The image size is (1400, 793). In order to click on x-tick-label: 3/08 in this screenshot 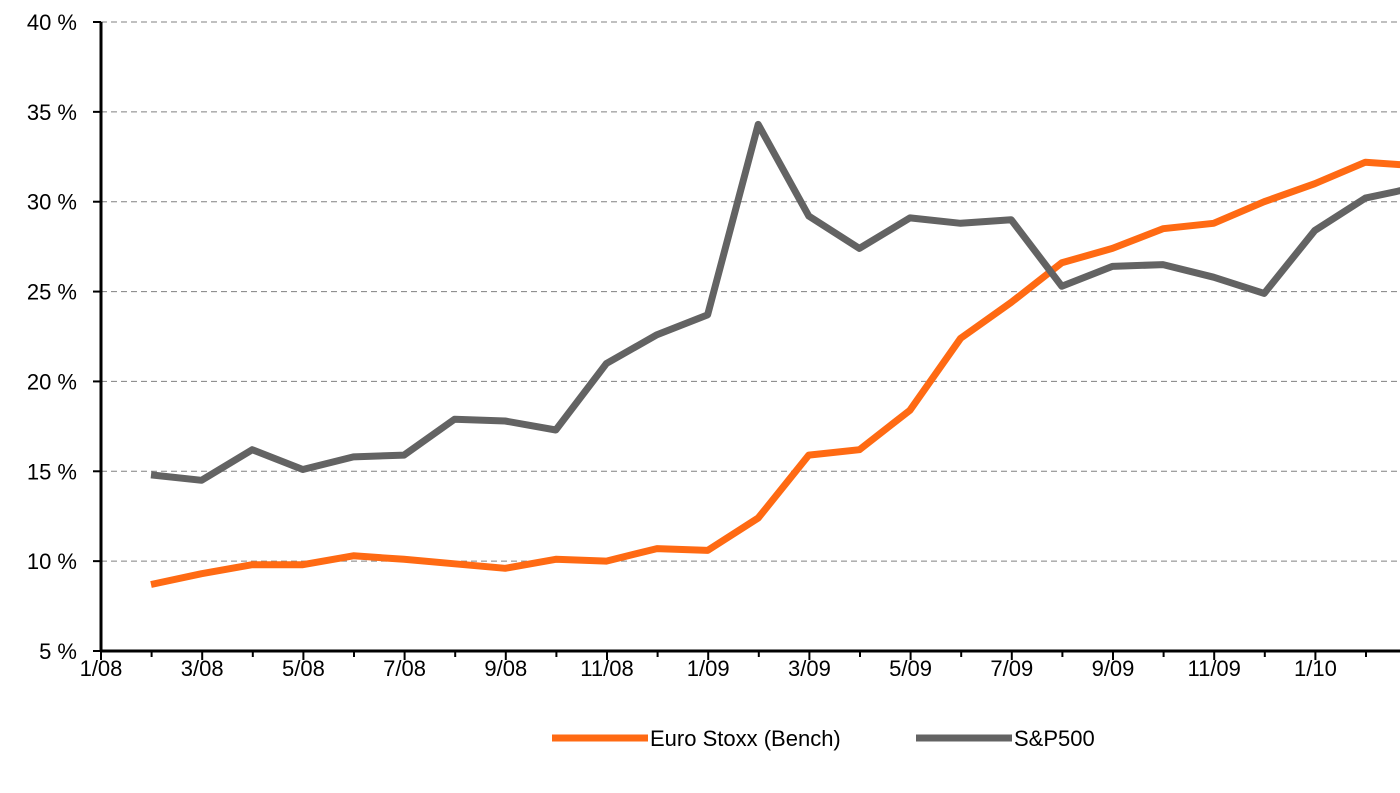, I will do `click(202, 668)`.